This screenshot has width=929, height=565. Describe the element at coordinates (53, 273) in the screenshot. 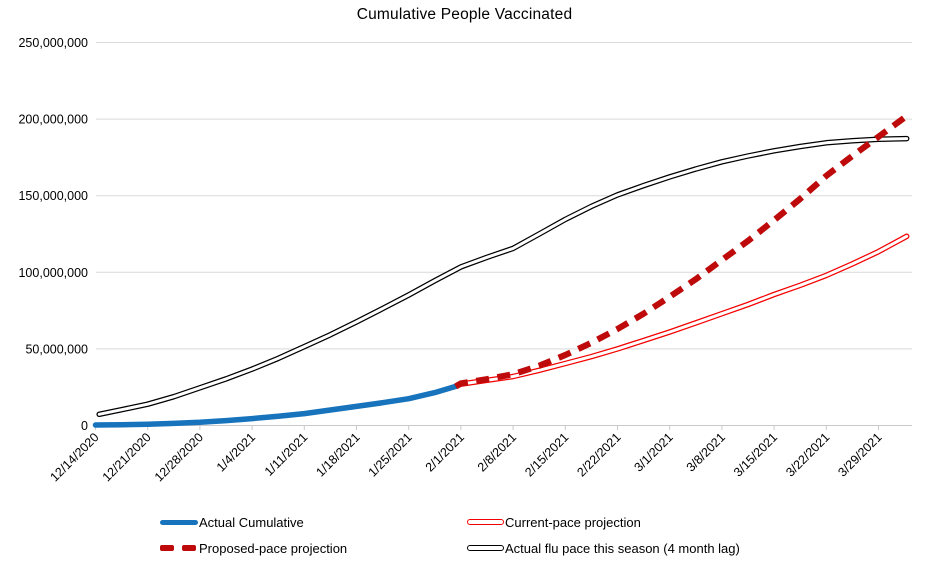

I see `y-axis-tick-label: 100,000,000` at that location.